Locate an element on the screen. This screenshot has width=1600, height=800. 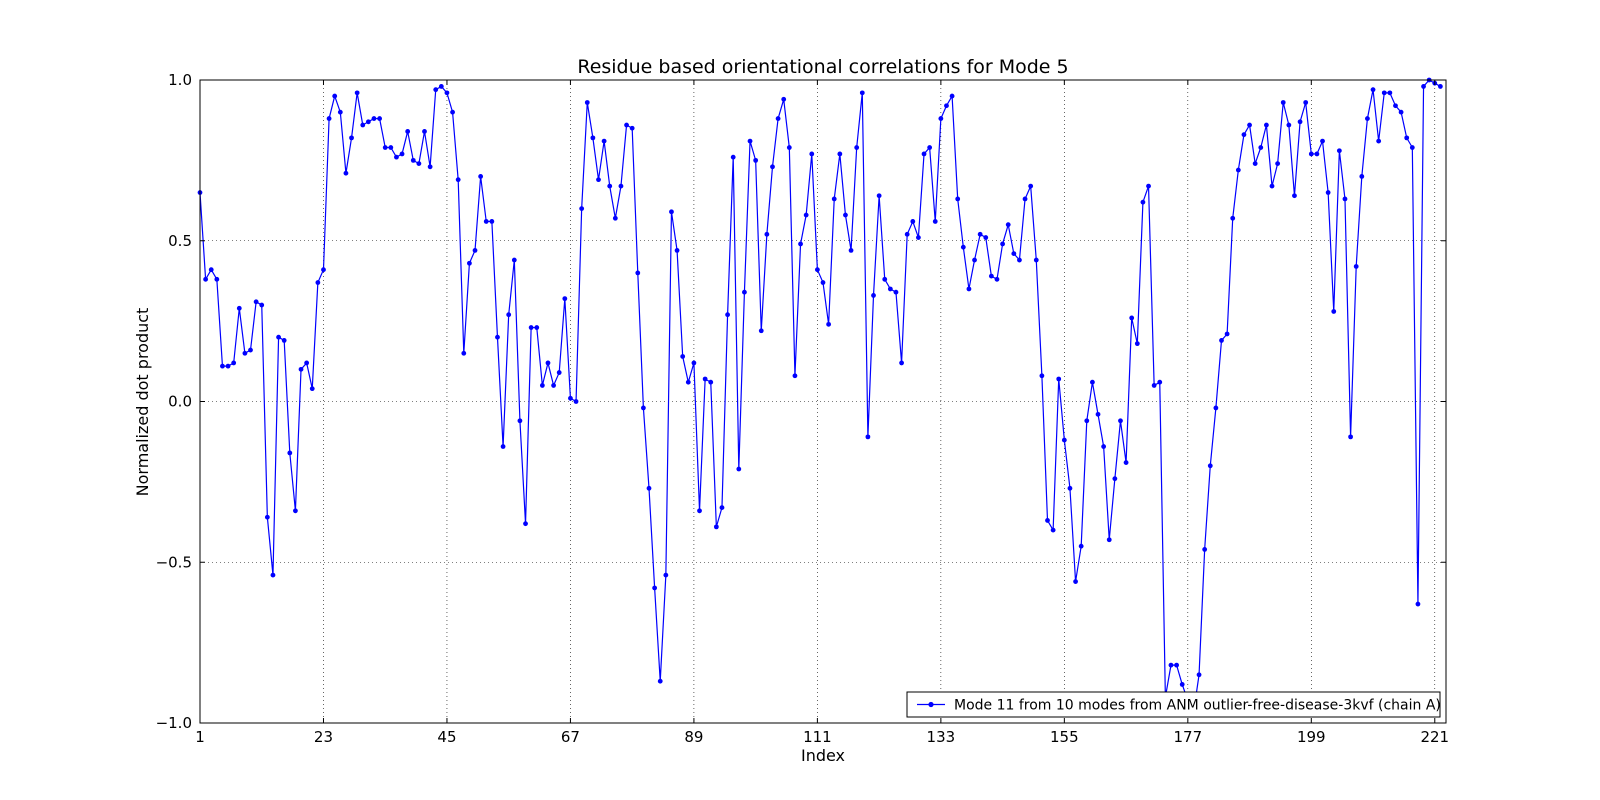
x-tick-label: 1 is located at coordinates (200, 737).